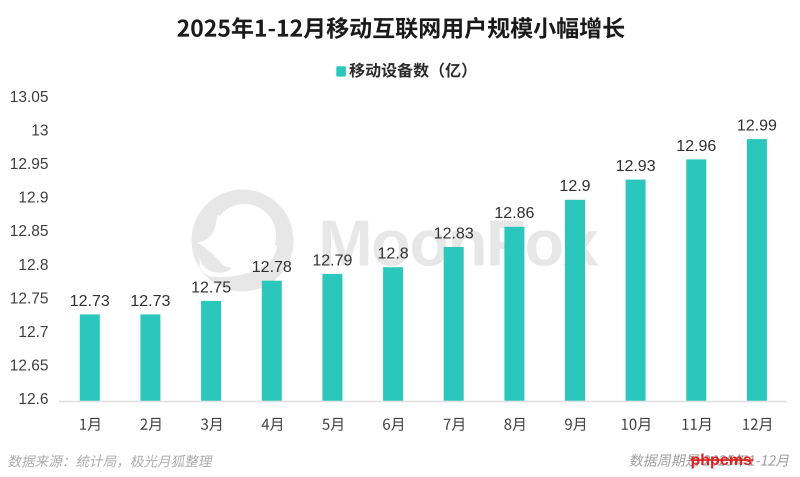 This screenshot has width=800, height=477. Describe the element at coordinates (33, 332) in the screenshot. I see `svg-text: 12.7` at that location.